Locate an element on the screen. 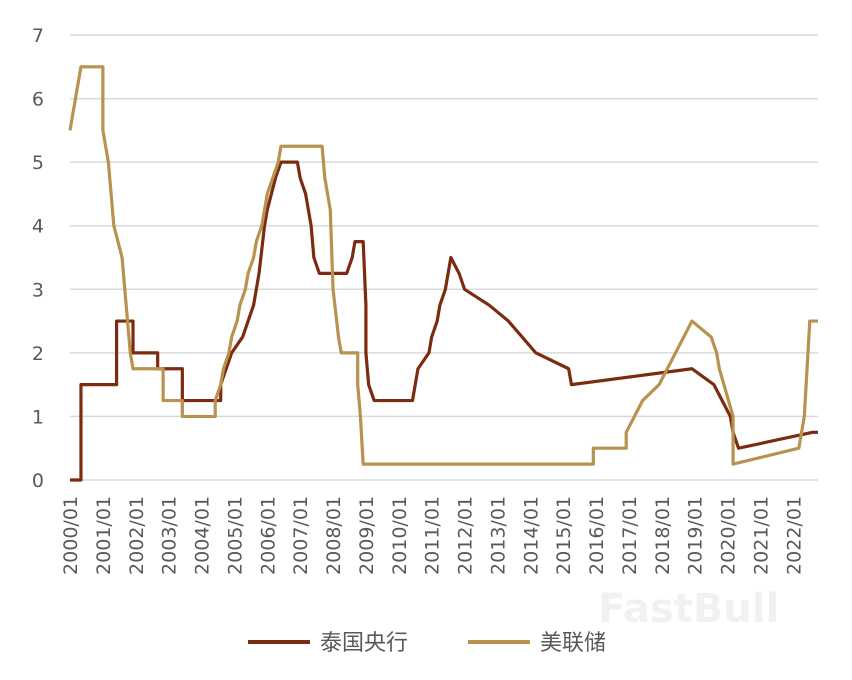 The image size is (852, 680). x-tick-label: 2017/01 is located at coordinates (630, 535).